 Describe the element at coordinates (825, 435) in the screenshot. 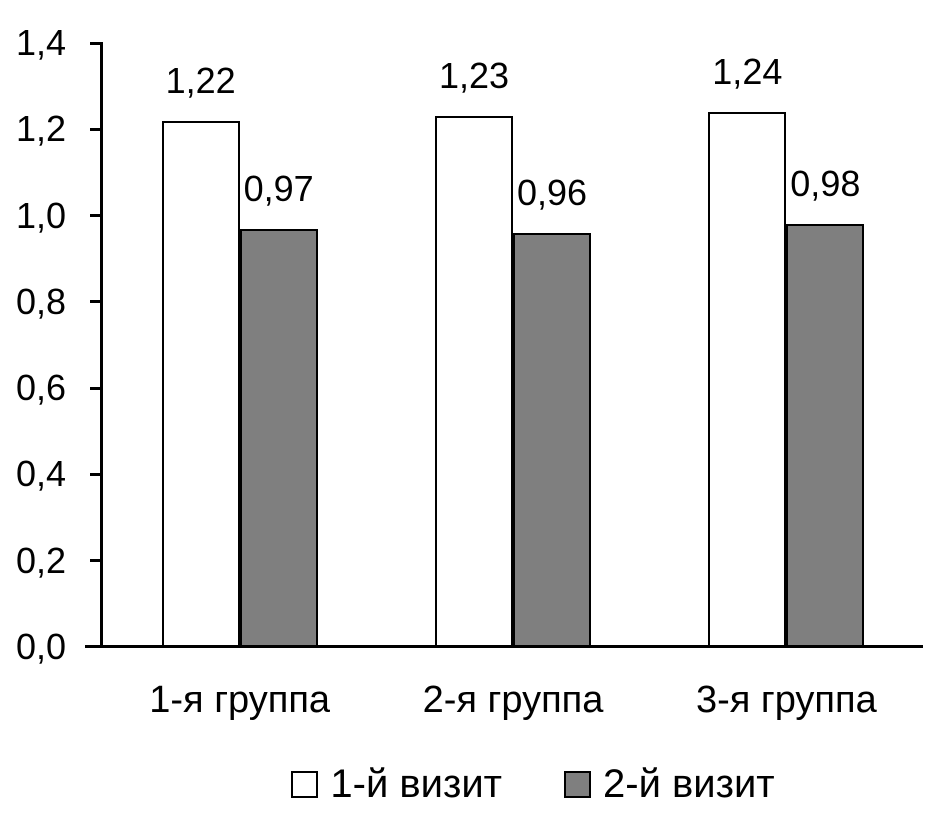

I see `bar-group3-visit2` at that location.